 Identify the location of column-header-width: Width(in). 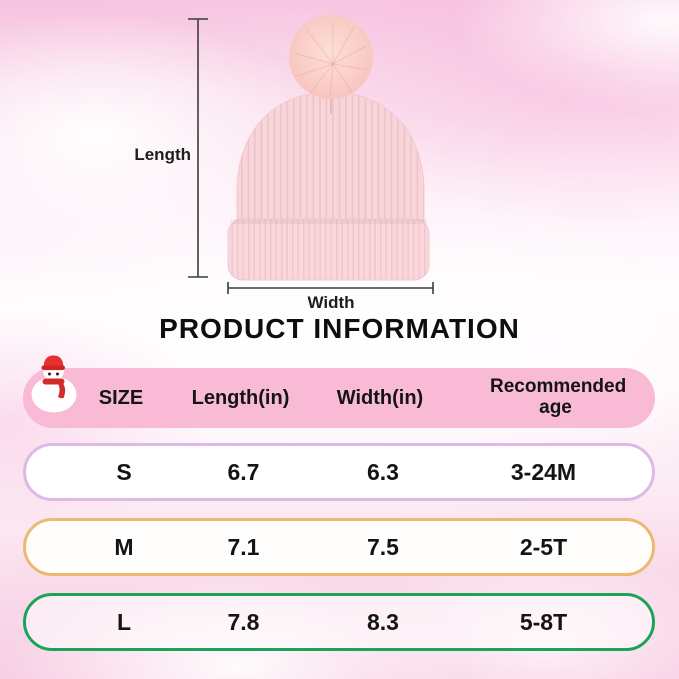
(380, 397).